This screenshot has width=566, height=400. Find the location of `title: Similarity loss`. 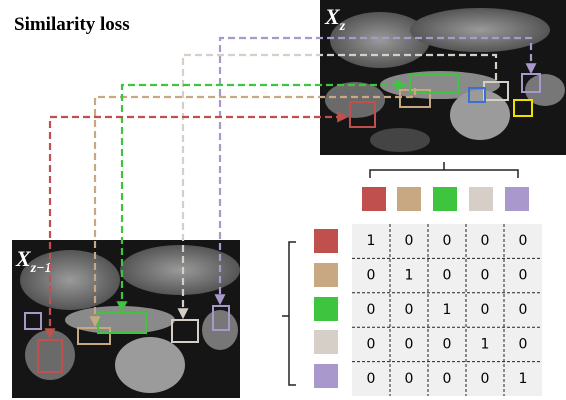

title: Similarity loss is located at coordinates (72, 24).